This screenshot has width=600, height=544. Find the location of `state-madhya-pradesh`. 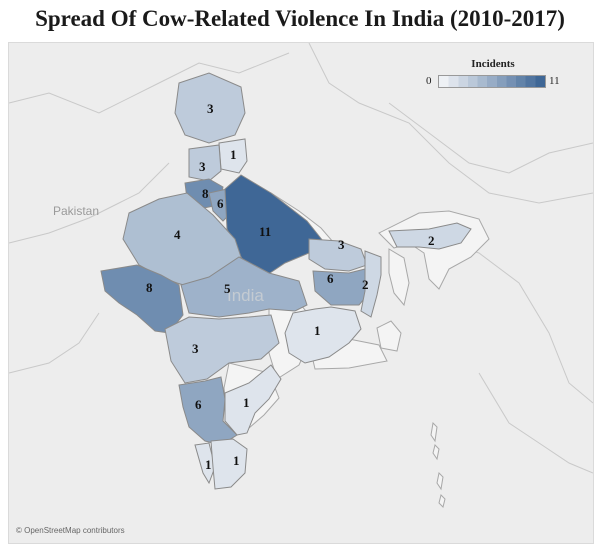

state-madhya-pradesh is located at coordinates (244, 287).